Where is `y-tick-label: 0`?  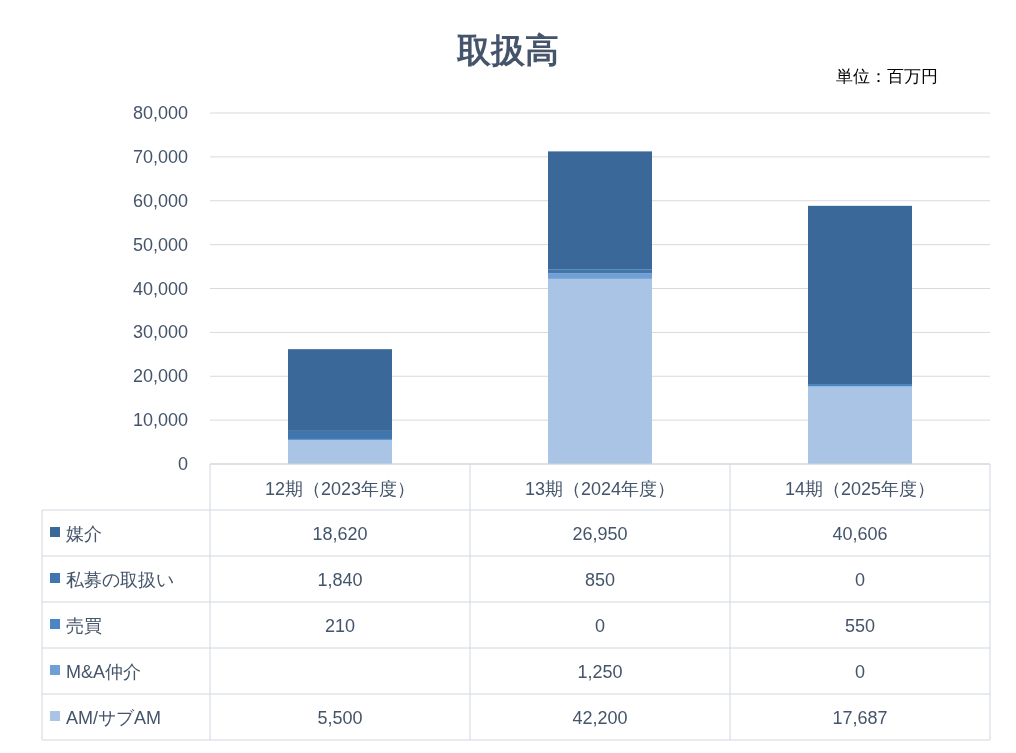 y-tick-label: 0 is located at coordinates (182, 464).